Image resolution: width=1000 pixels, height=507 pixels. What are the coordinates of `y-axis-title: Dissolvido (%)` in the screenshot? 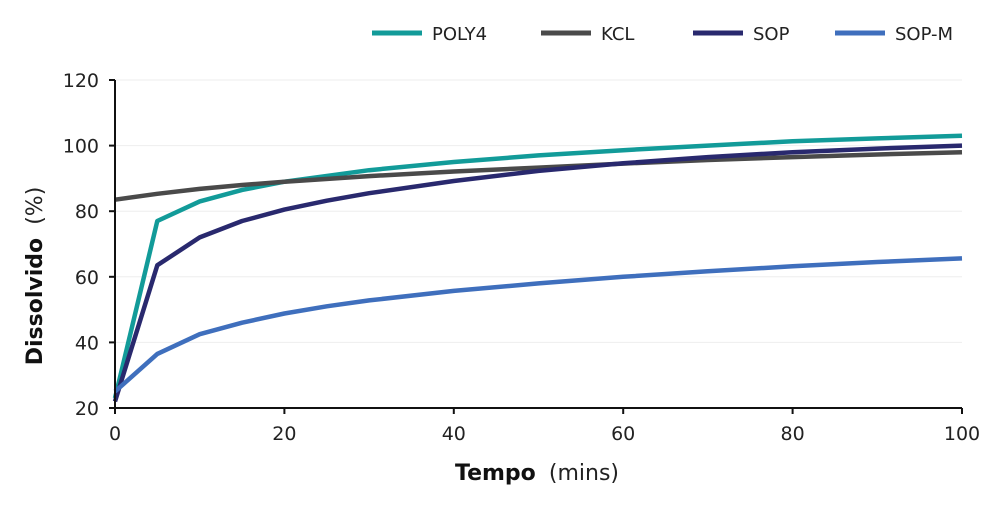 It's located at (35, 276).